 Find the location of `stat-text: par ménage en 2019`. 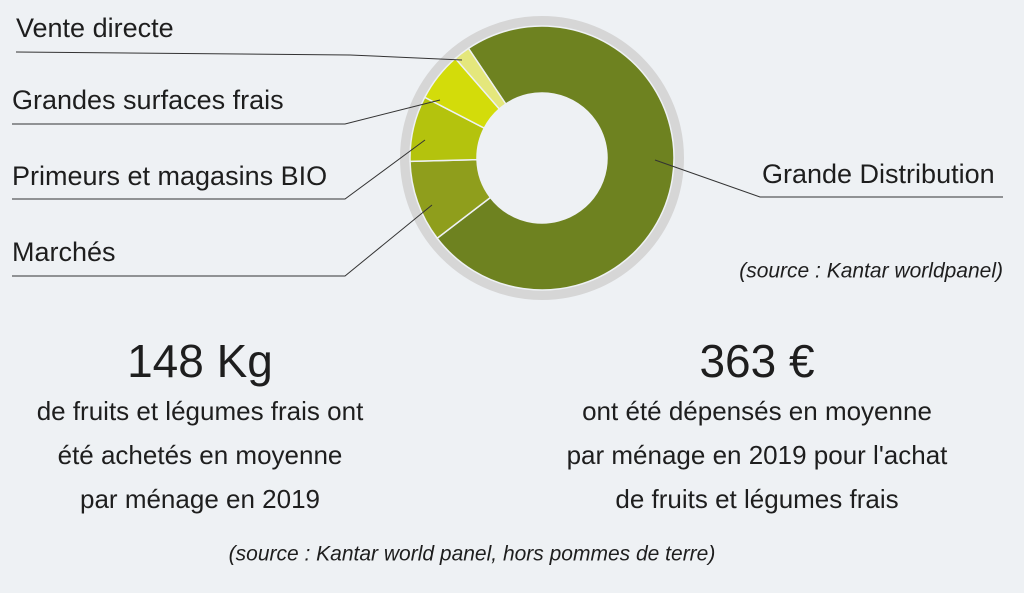

stat-text: par ménage en 2019 is located at coordinates (200, 499).